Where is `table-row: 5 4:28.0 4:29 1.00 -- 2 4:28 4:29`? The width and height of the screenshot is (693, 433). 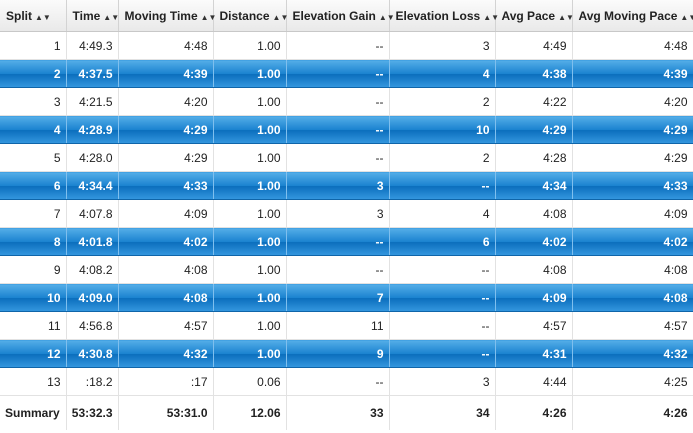 table-row: 5 4:28.0 4:29 1.00 -- 2 4:28 4:29 is located at coordinates (346, 157).